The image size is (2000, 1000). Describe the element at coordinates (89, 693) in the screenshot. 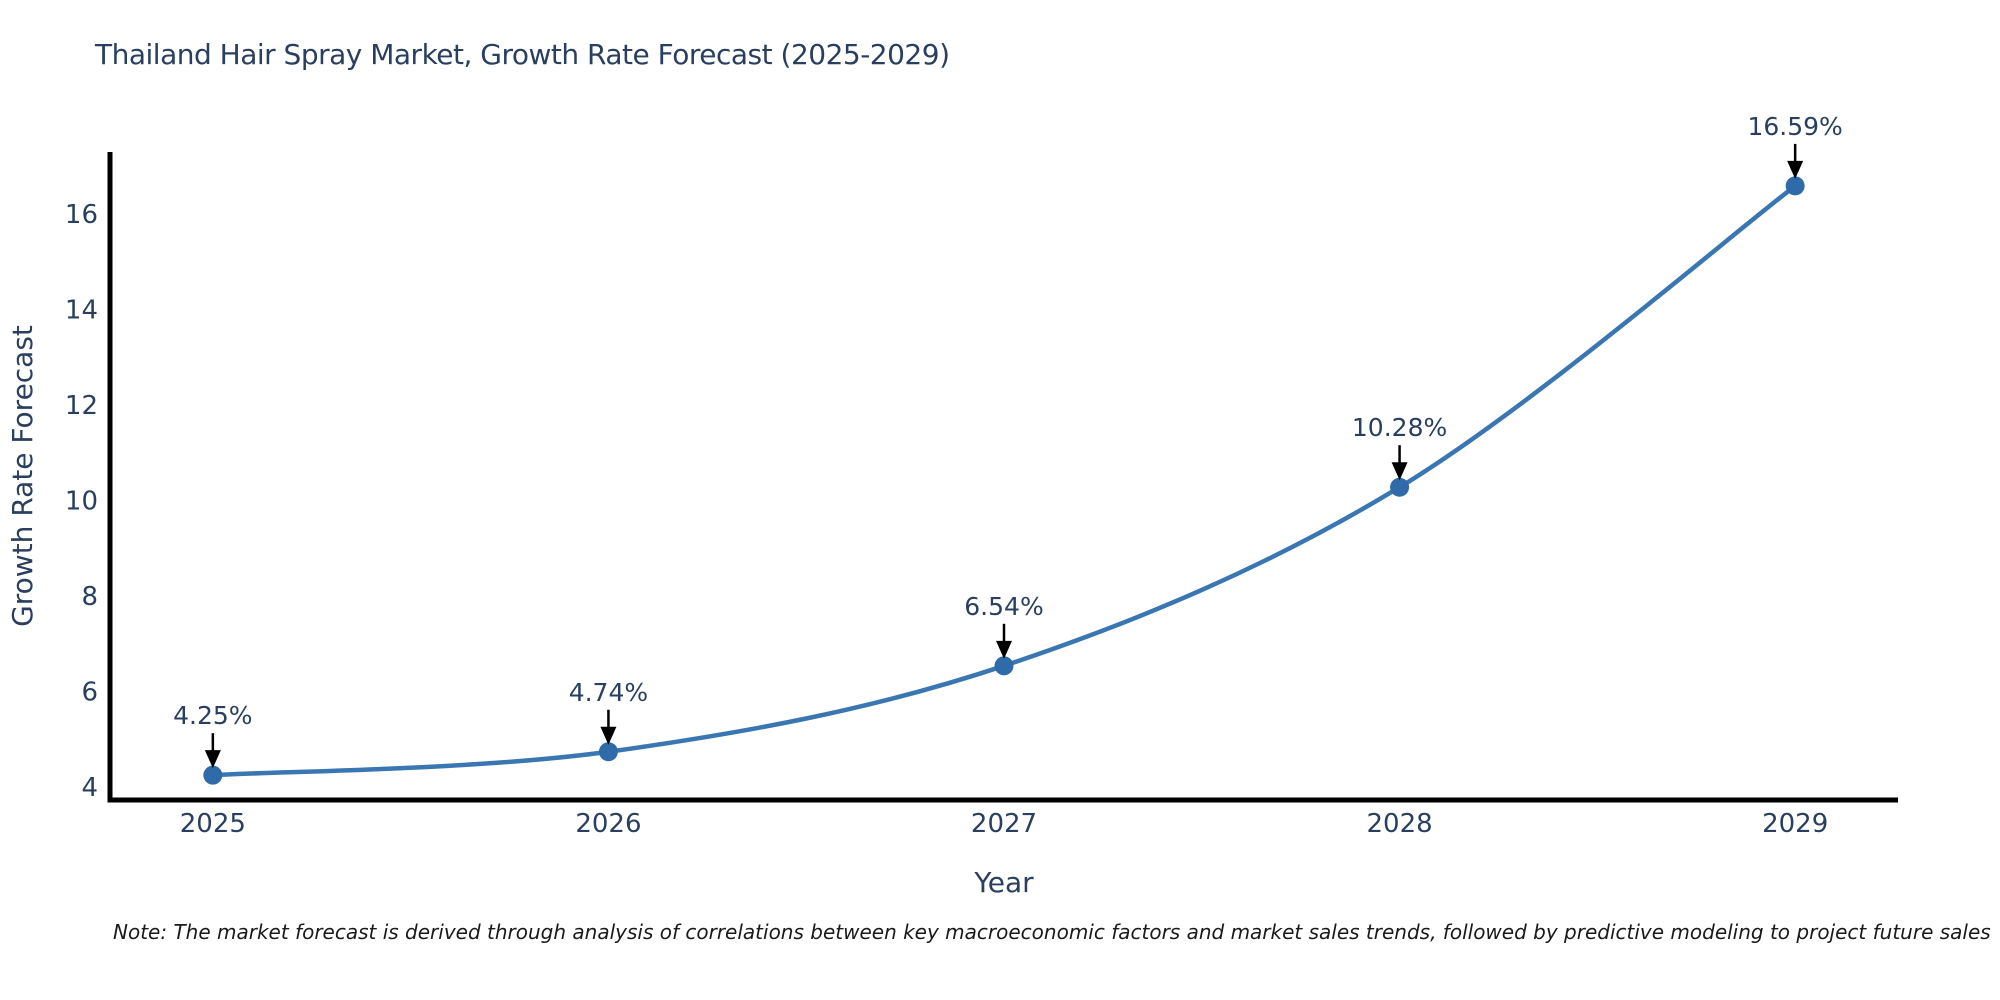

I see `y-tick-label: 6` at that location.